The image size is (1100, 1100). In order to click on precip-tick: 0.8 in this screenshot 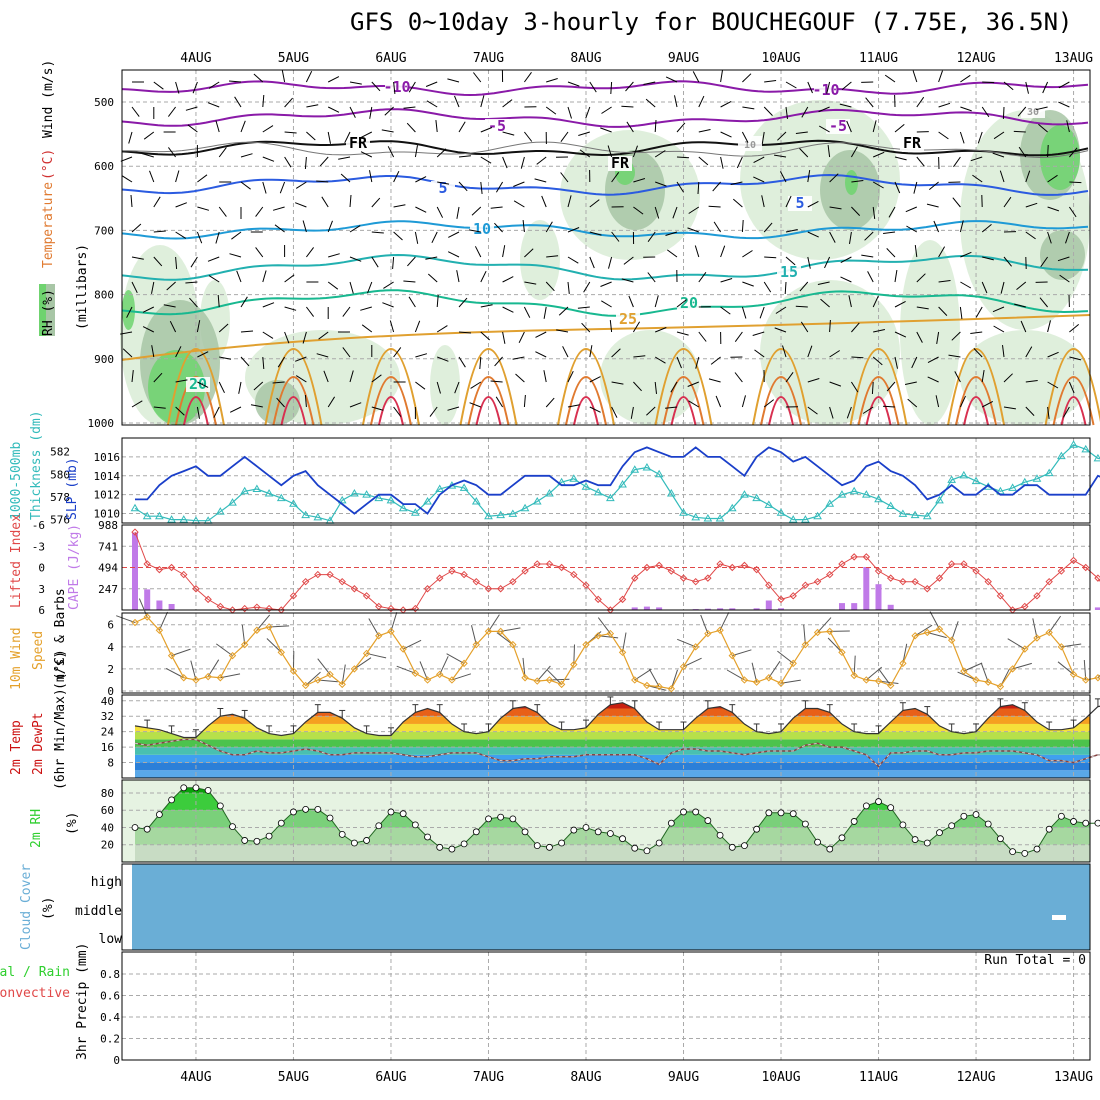, I will do `click(110, 974)`.